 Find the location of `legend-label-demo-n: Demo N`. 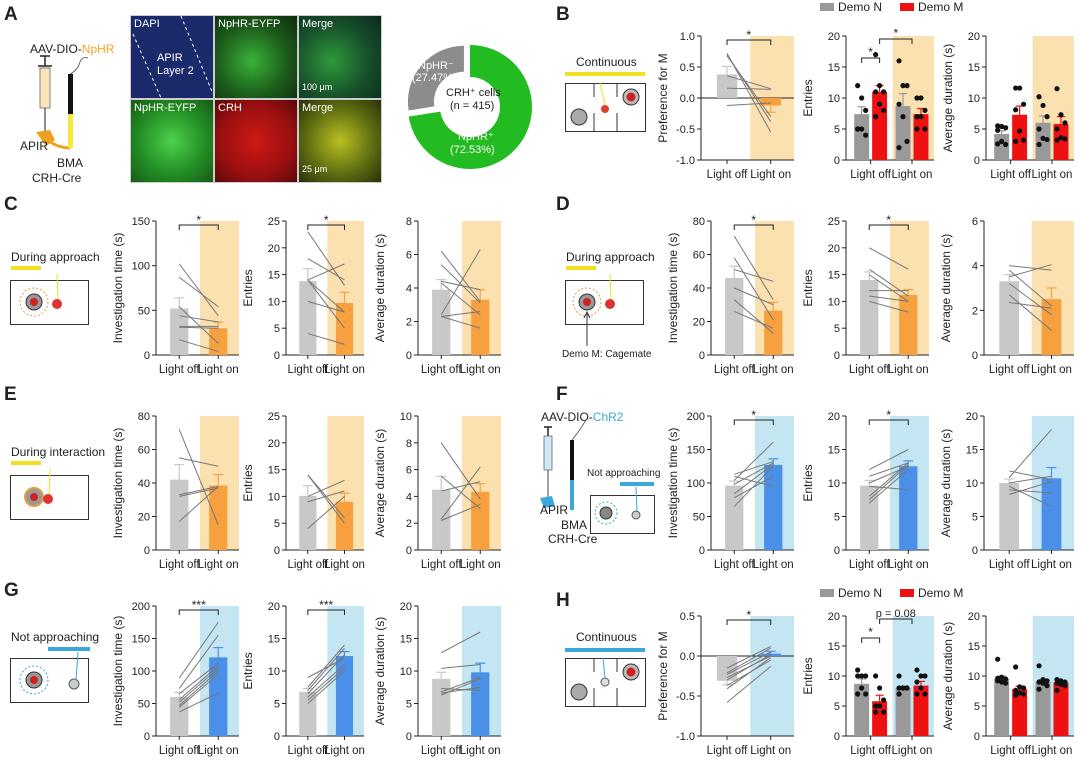

legend-label-demo-n: Demo N is located at coordinates (860, 7).